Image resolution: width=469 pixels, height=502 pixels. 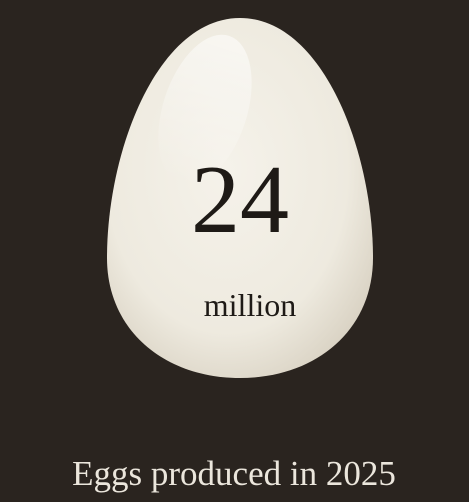 I want to click on egg-highlight, so click(x=205, y=110).